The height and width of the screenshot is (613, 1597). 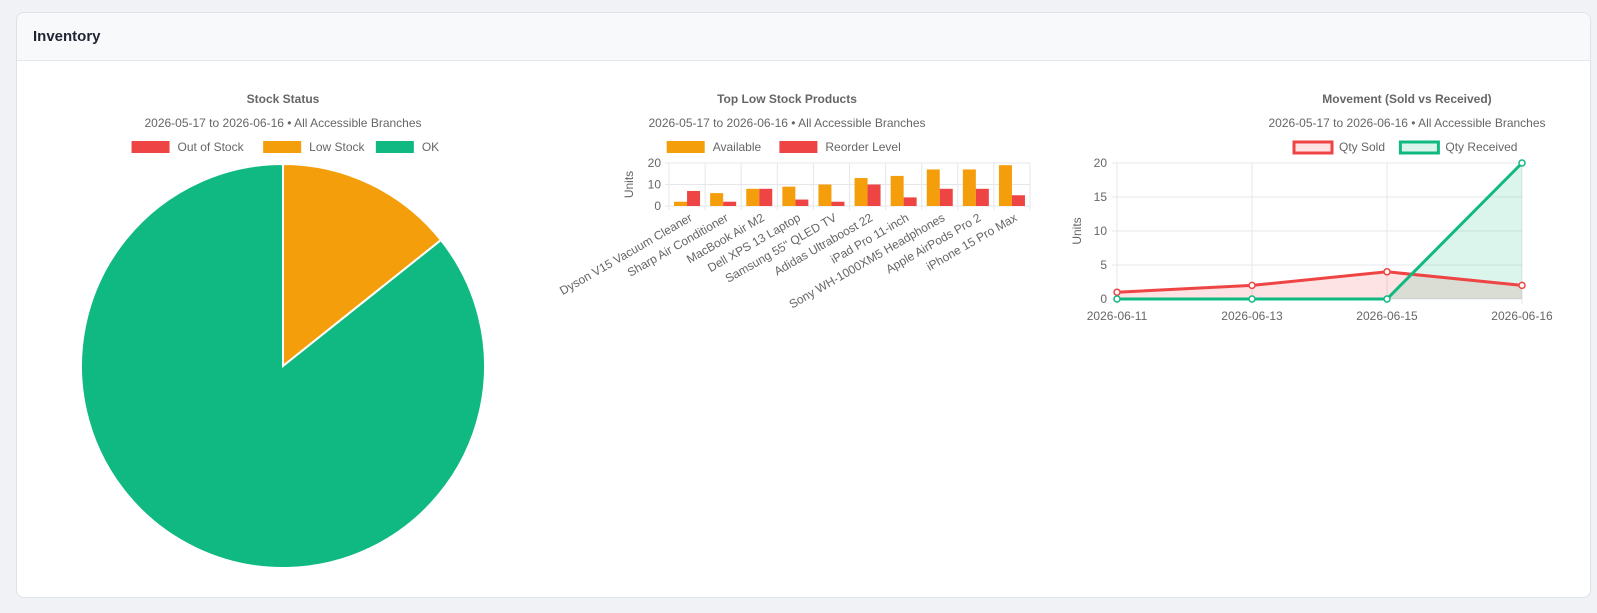 I want to click on bar-ytick-1: 10, so click(x=655, y=185).